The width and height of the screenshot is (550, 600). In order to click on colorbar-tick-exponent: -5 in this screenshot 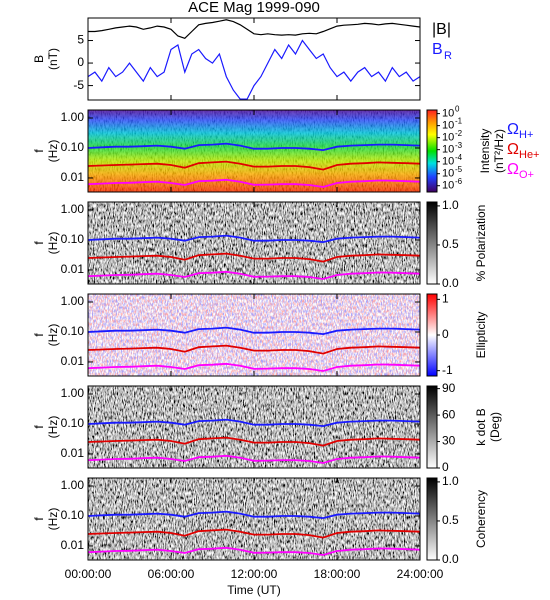, I will do `click(459, 169)`.